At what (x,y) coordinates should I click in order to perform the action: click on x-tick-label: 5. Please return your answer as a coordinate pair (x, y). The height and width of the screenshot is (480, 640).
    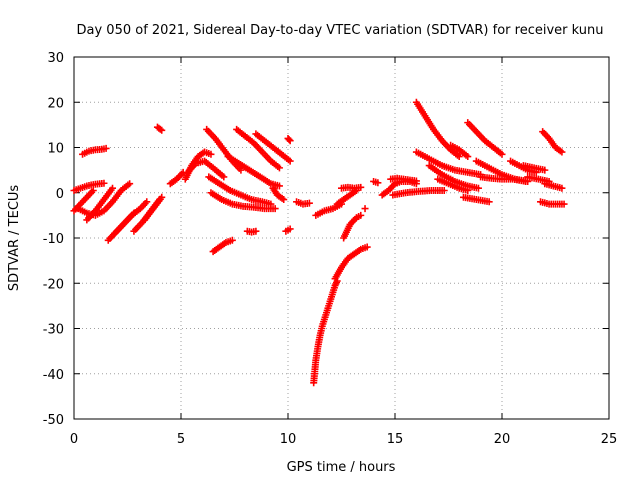
    Looking at the image, I should click on (181, 439).